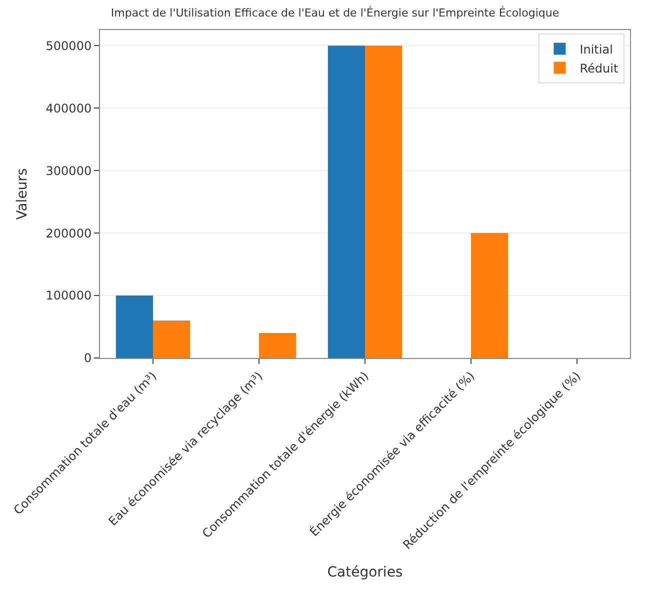  I want to click on y-axis-title: Valeurs, so click(22, 194).